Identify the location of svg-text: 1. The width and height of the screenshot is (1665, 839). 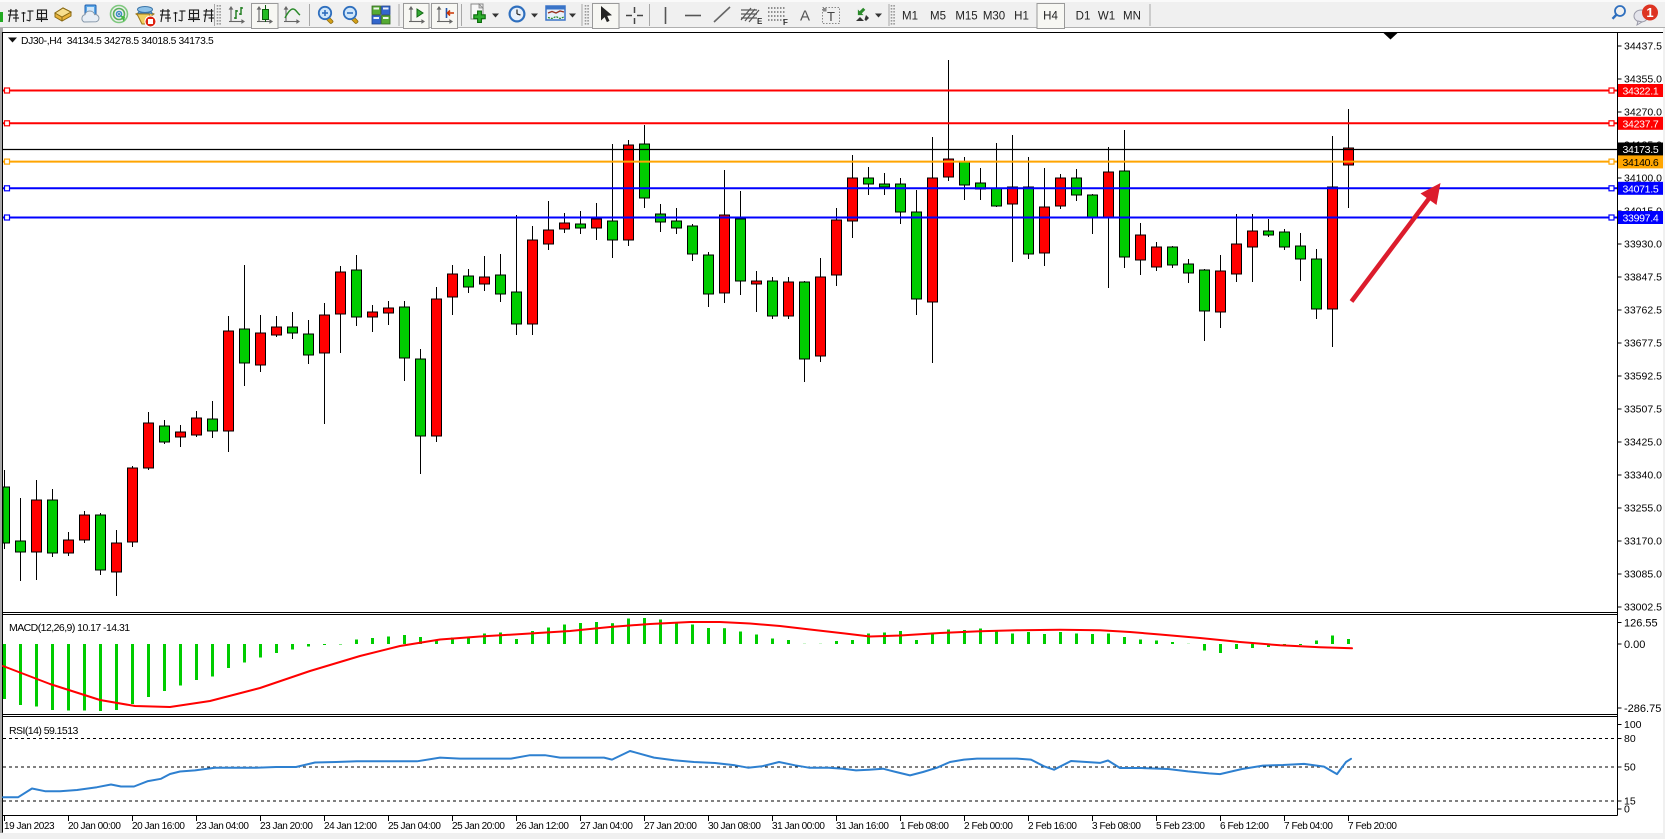
(1649, 12).